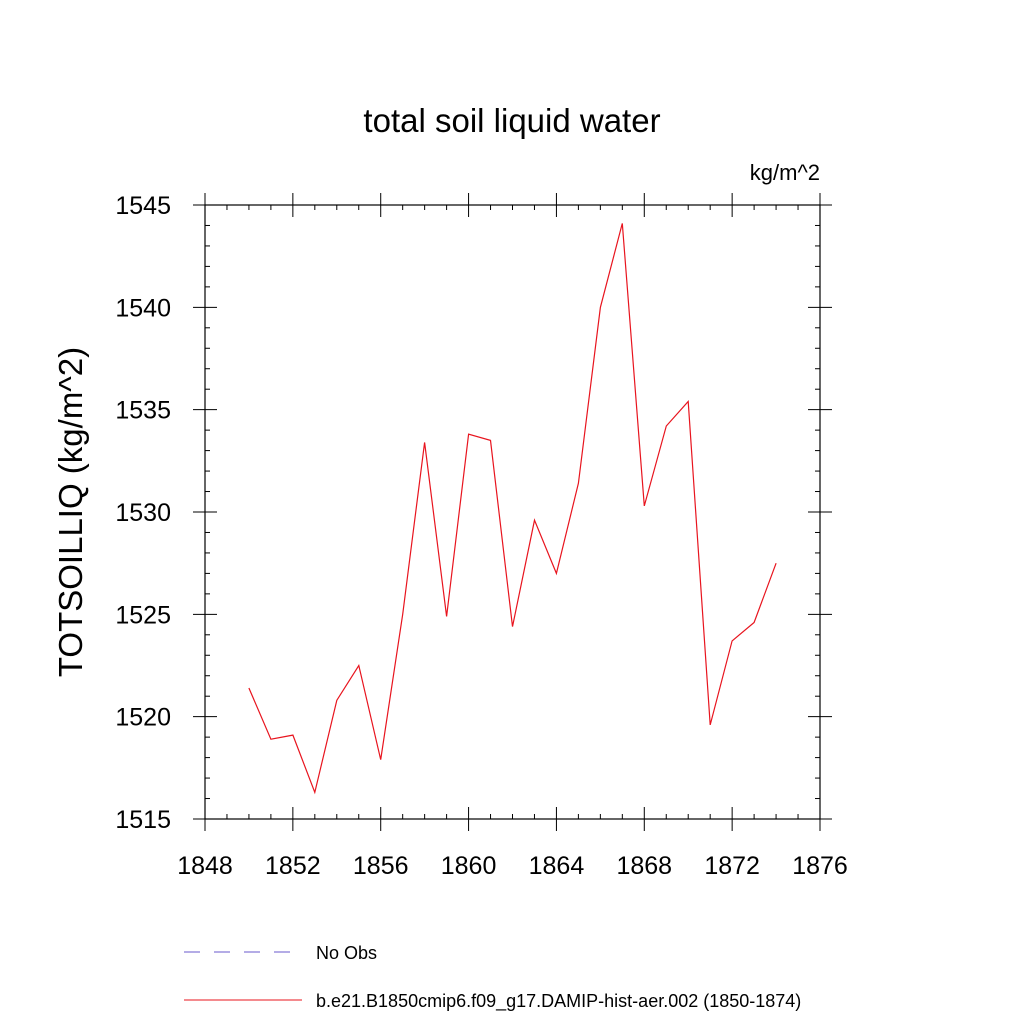  What do you see at coordinates (512, 866) in the screenshot?
I see `x-tick-labels: 1848 1852 1856 1860 1864 1868 1872 1876` at bounding box center [512, 866].